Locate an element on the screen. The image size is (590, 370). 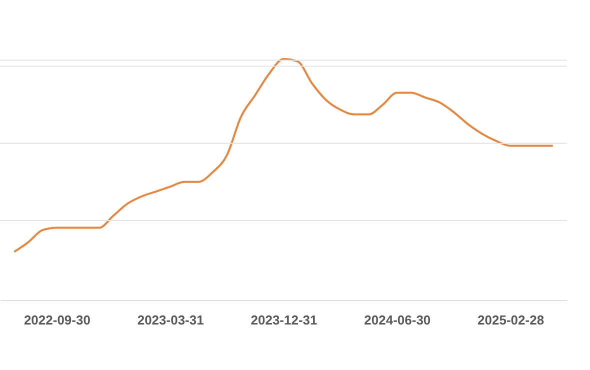
x-tick-label: 2023-03-31 is located at coordinates (170, 320).